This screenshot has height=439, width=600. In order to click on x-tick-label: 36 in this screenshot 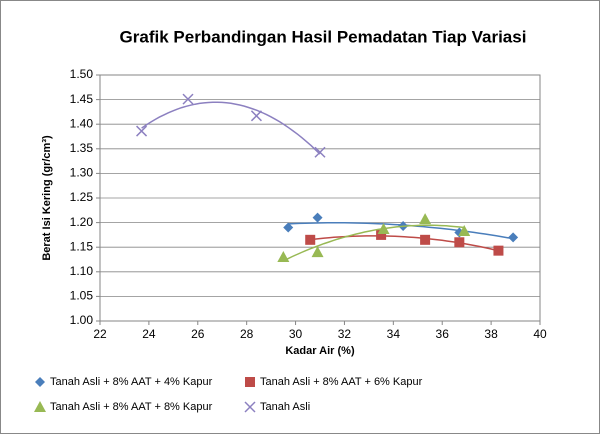, I will do `click(443, 334)`.